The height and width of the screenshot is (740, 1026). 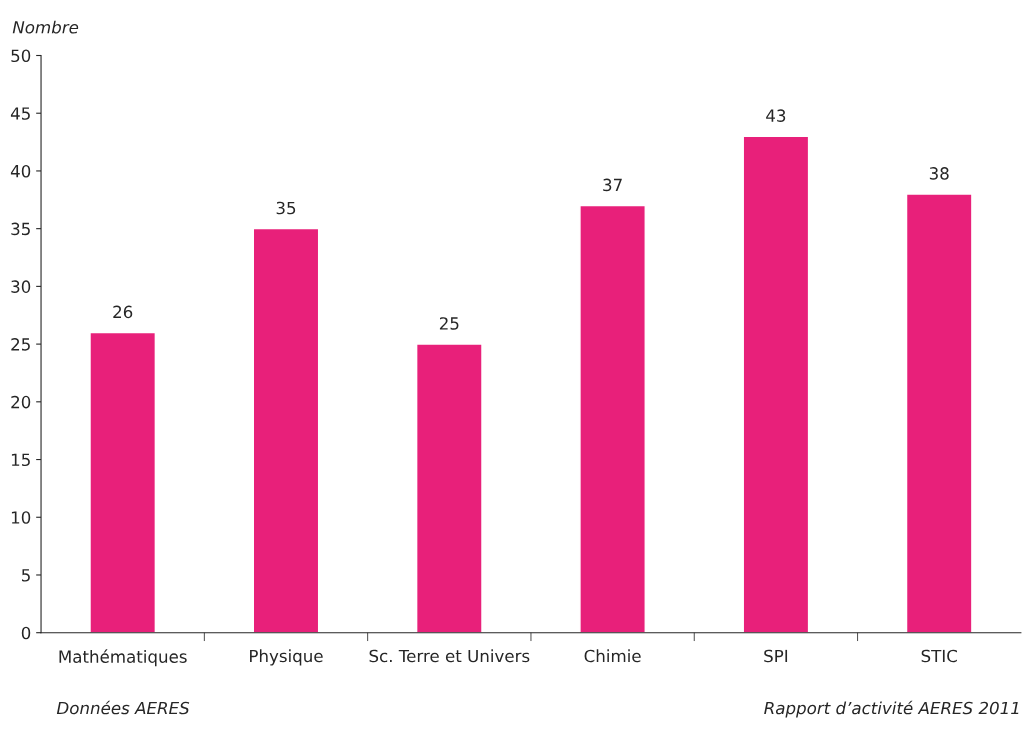 I want to click on y-tick-label: 10, so click(x=21, y=517).